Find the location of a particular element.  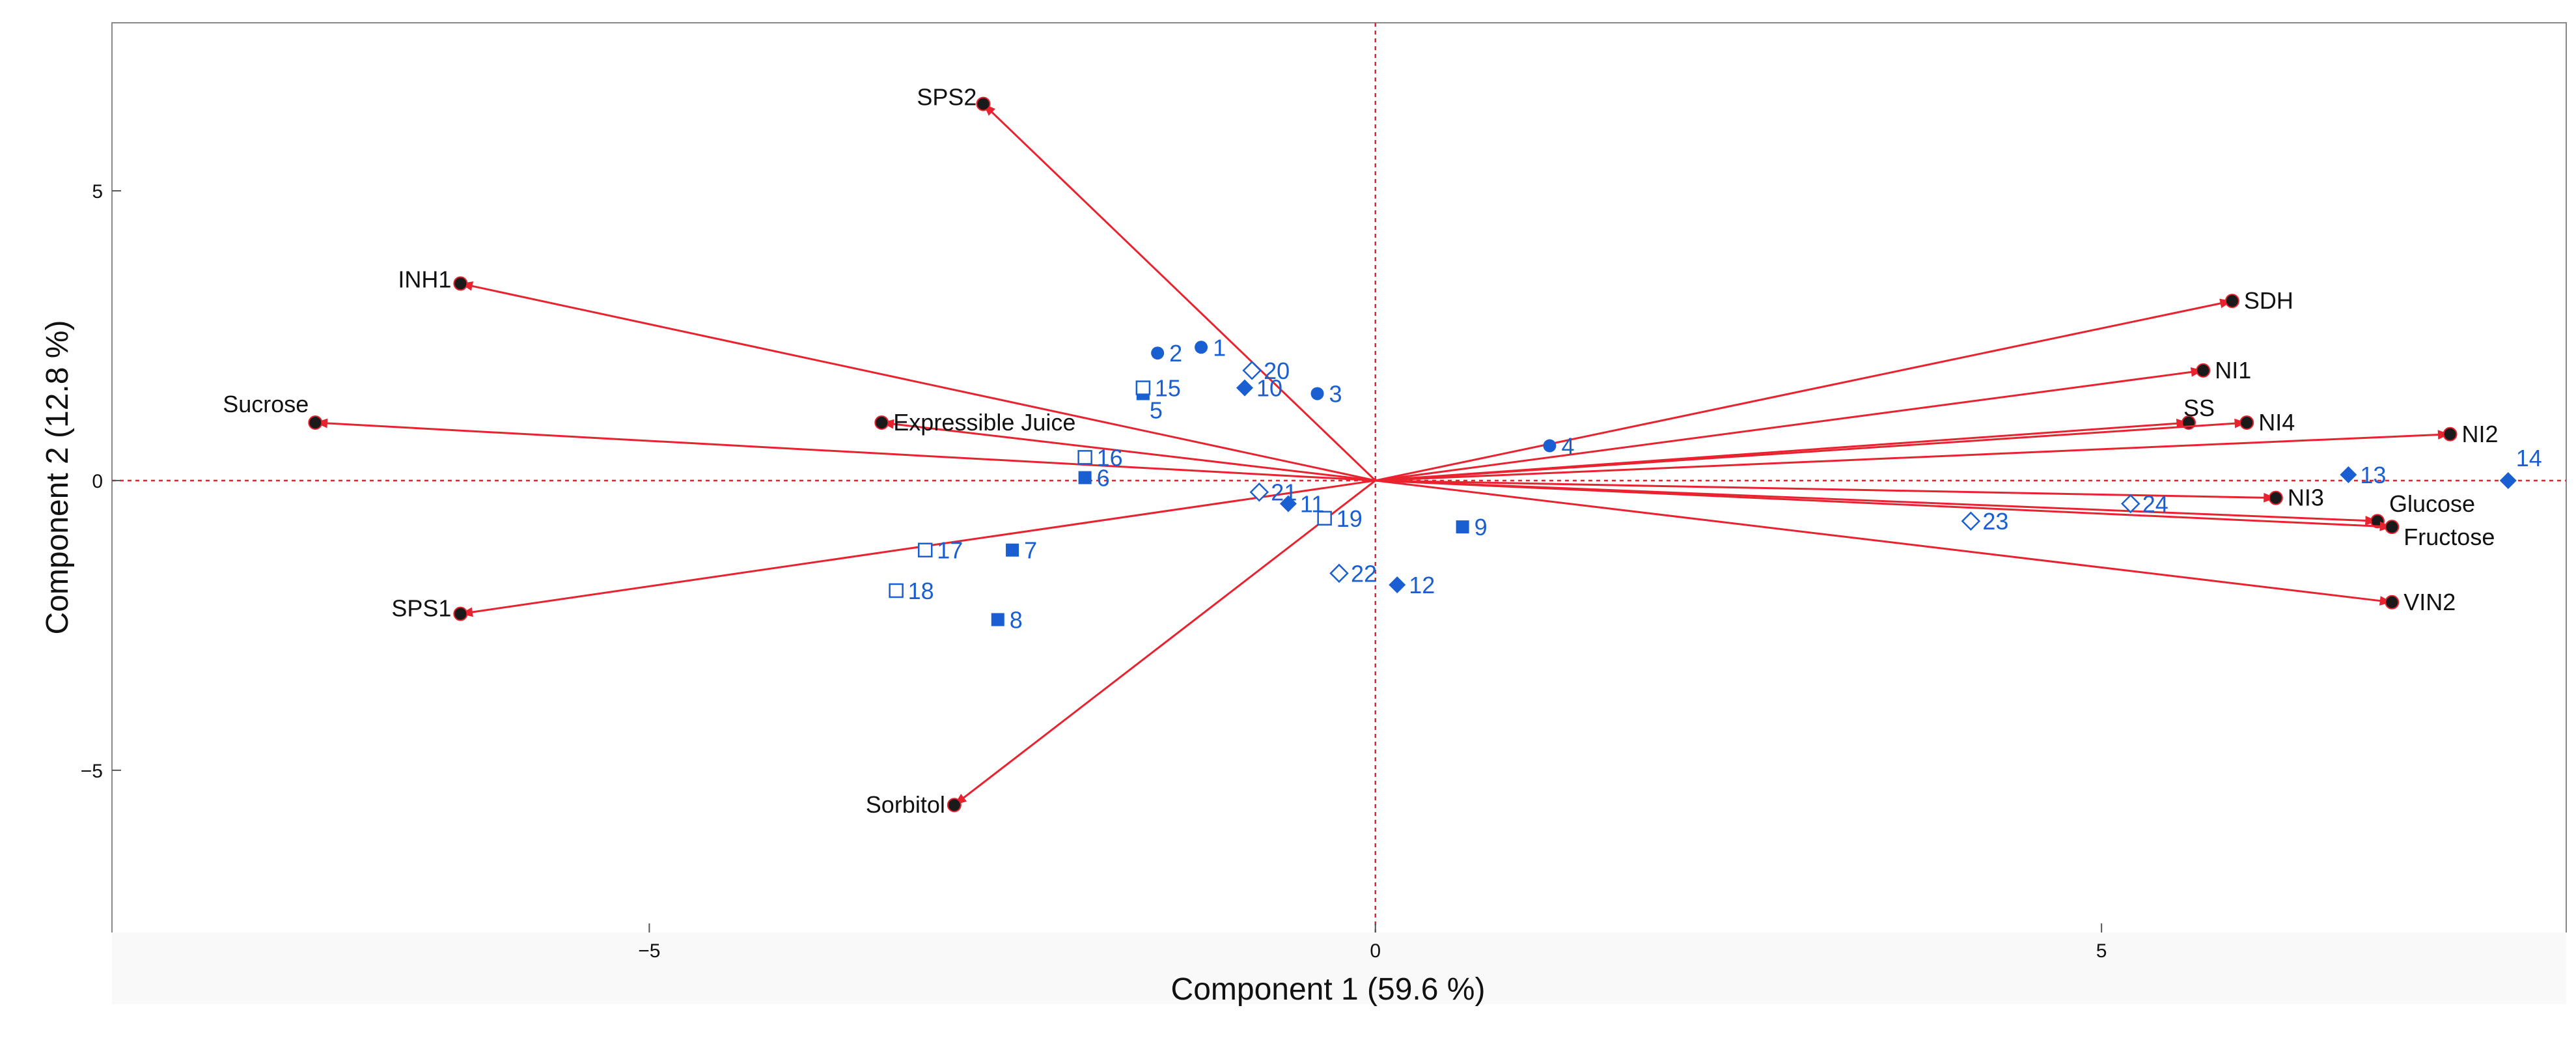

observation-label-24: 24 is located at coordinates (2155, 504).